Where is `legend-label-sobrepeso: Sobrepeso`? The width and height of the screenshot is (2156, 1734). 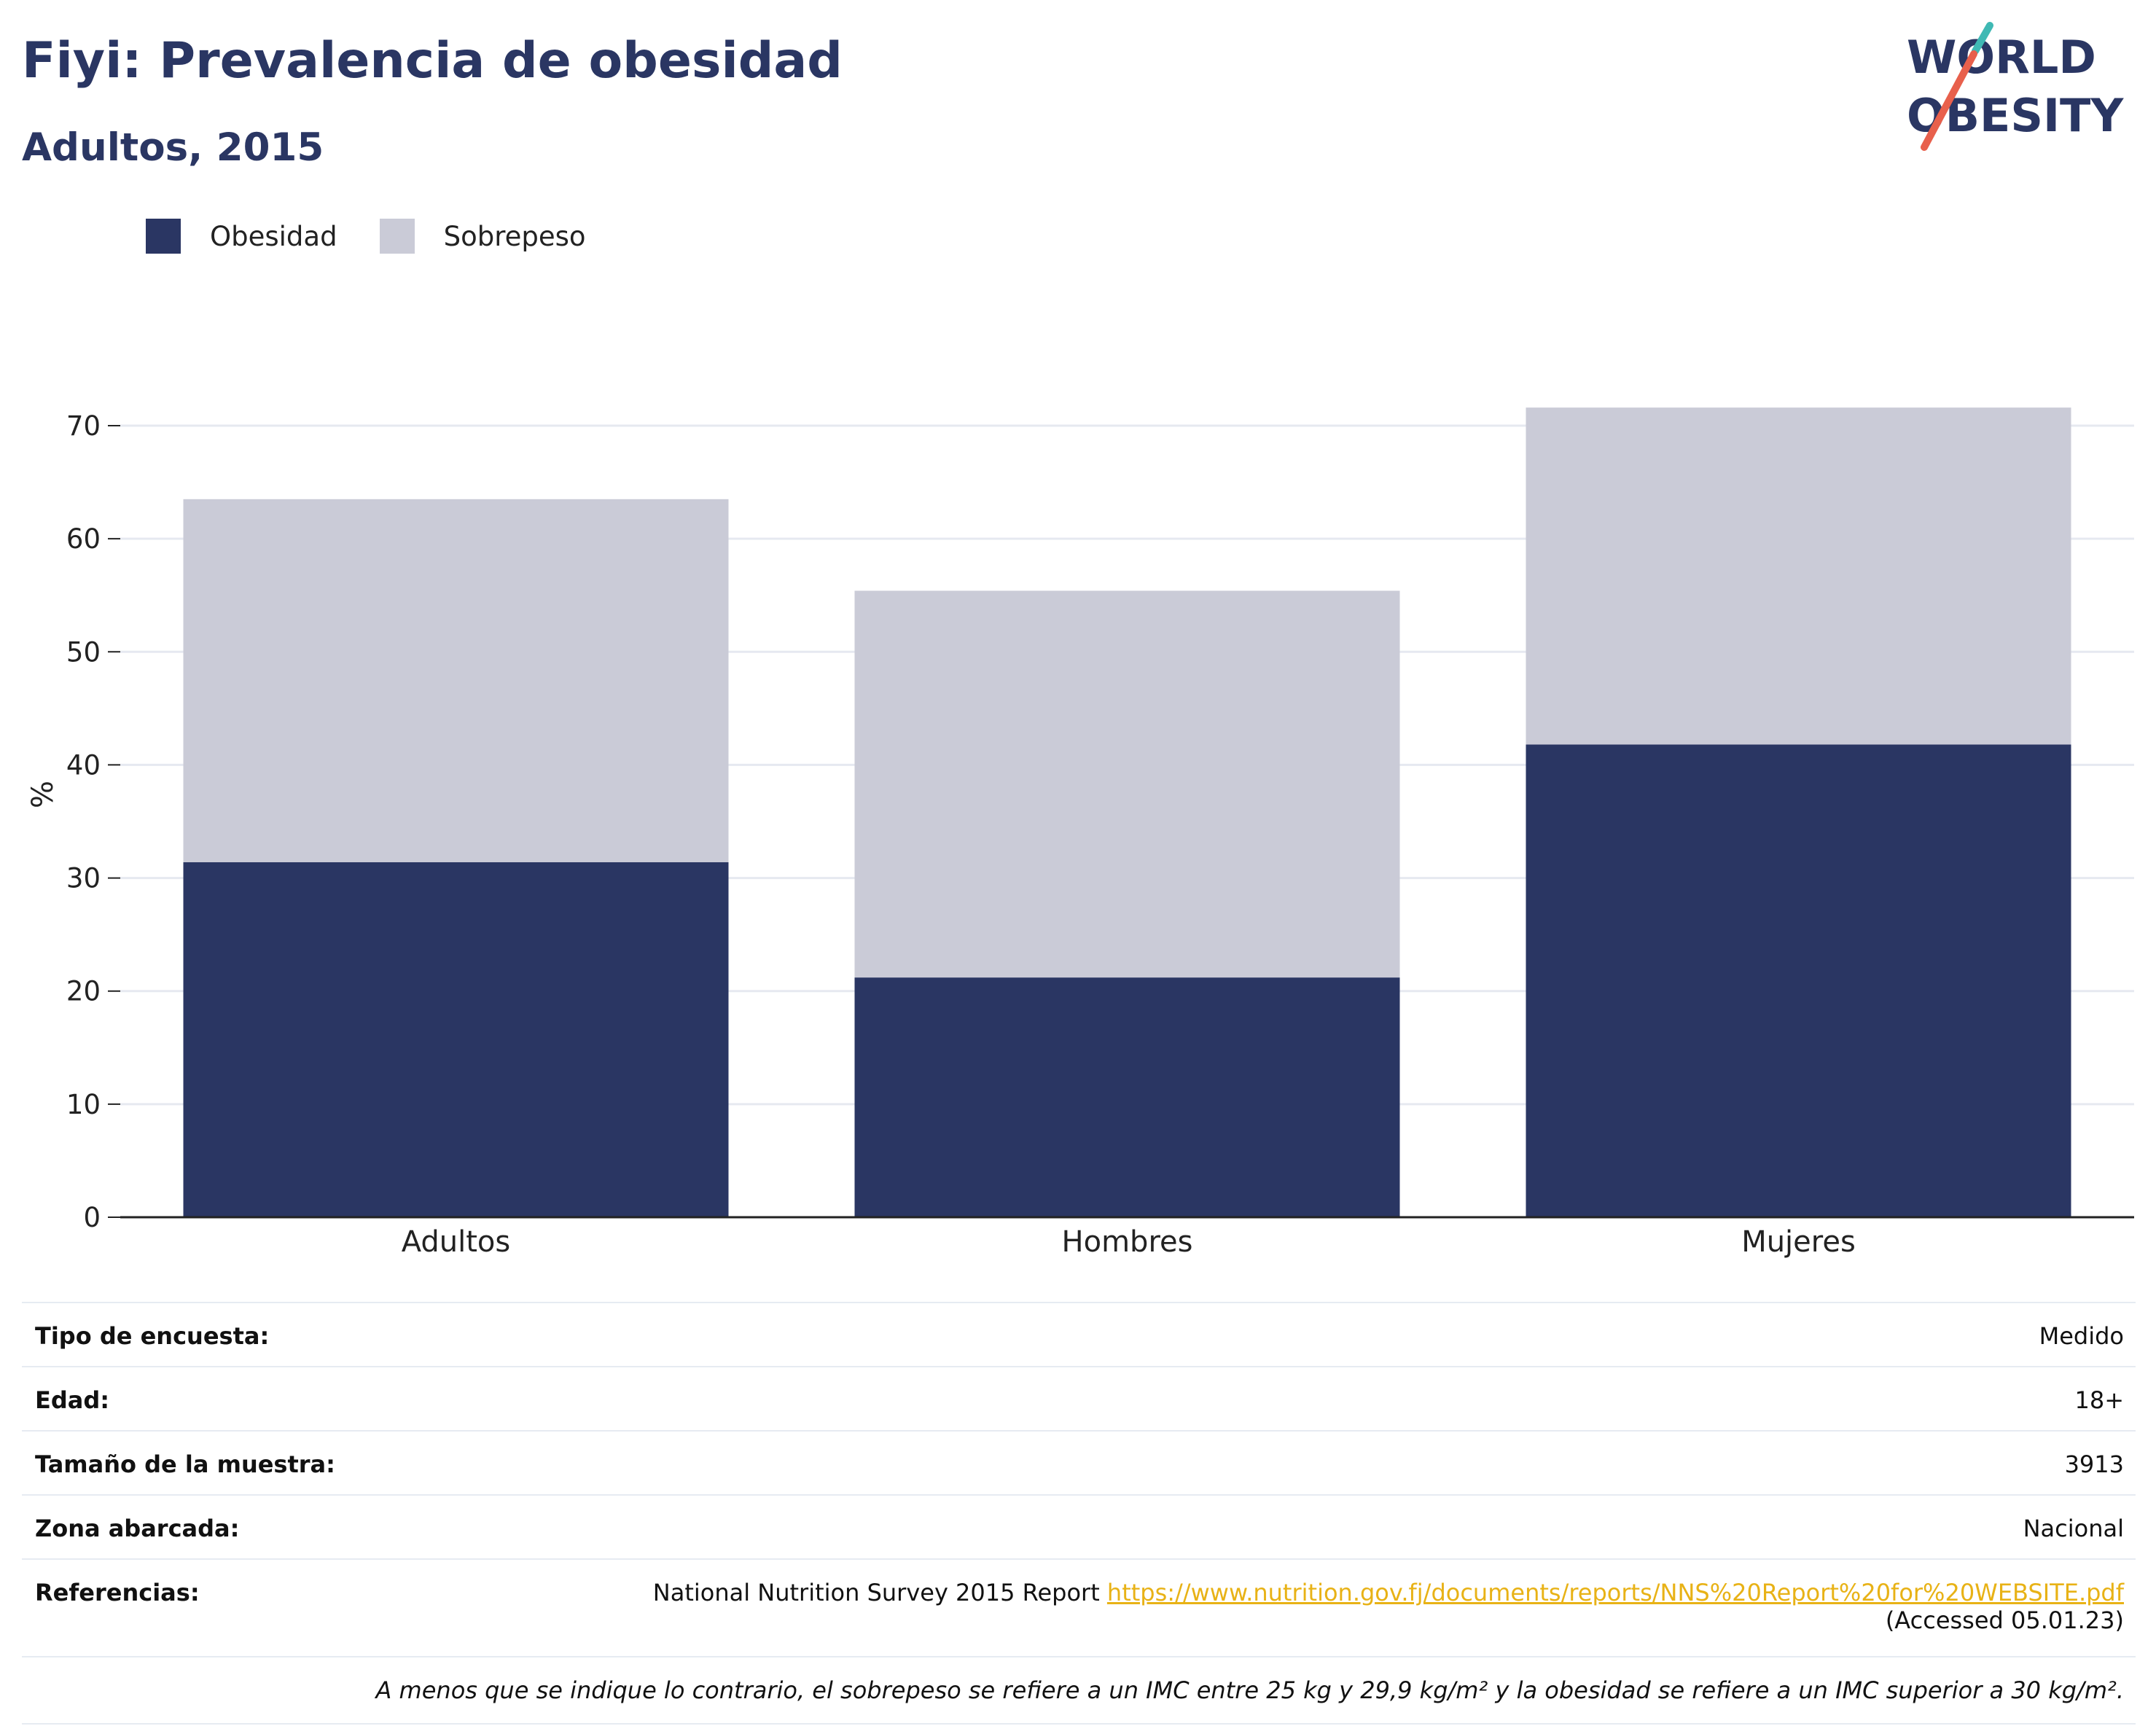 legend-label-sobrepeso: Sobrepeso is located at coordinates (515, 236).